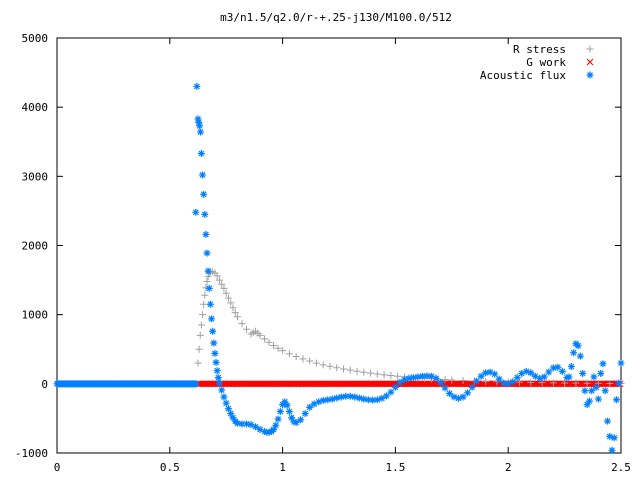 The image size is (640, 480). Describe the element at coordinates (57, 467) in the screenshot. I see `x-tick-label: 0` at that location.